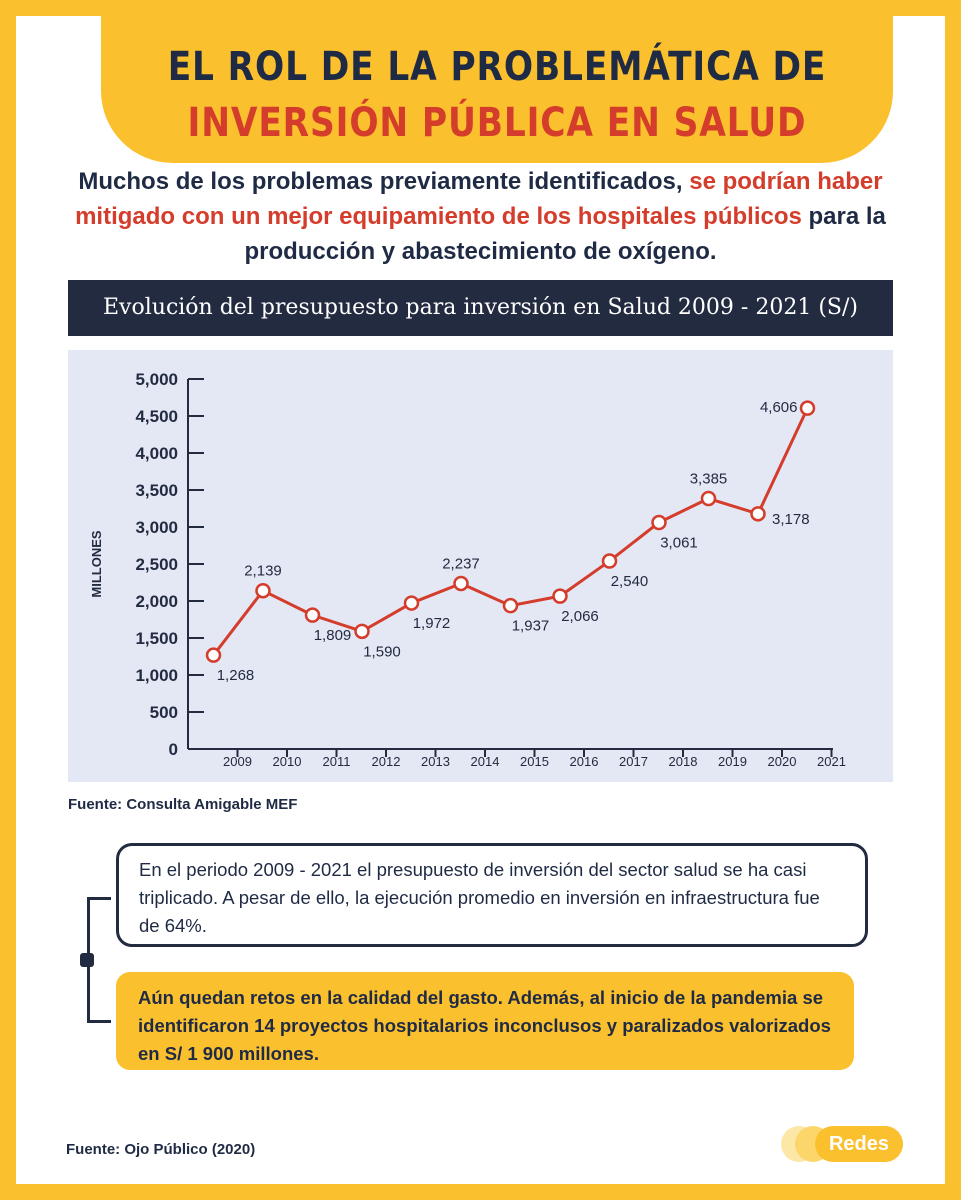 Image resolution: width=961 pixels, height=1200 pixels. What do you see at coordinates (337, 761) in the screenshot?
I see `x-tick-label: 2011` at bounding box center [337, 761].